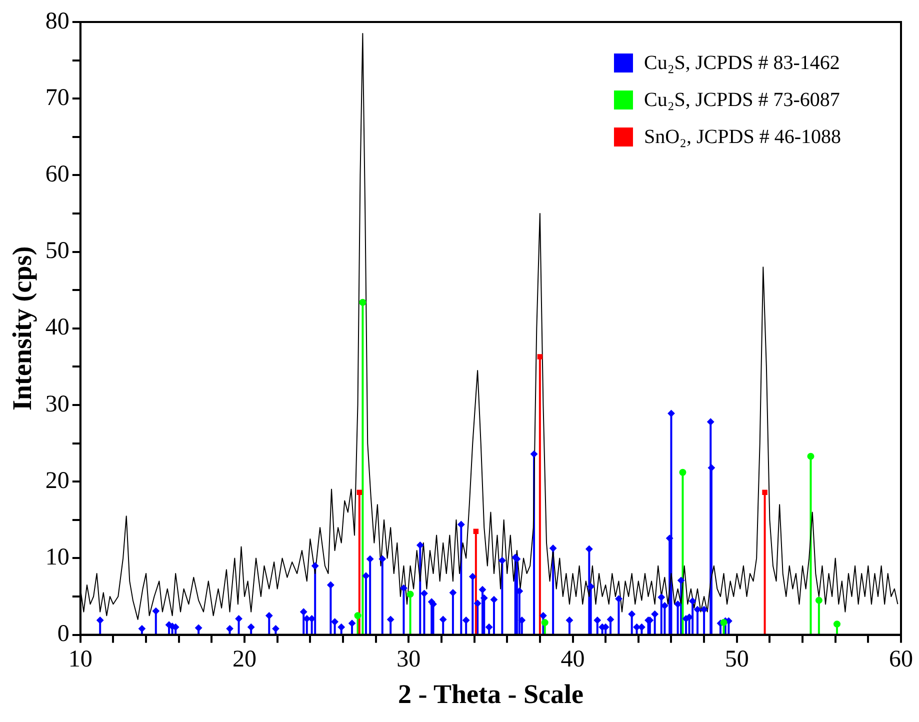 The image size is (919, 722). Describe the element at coordinates (743, 137) in the screenshot. I see `legend-label: SnO₂, JCPDS # 46-1088` at that location.